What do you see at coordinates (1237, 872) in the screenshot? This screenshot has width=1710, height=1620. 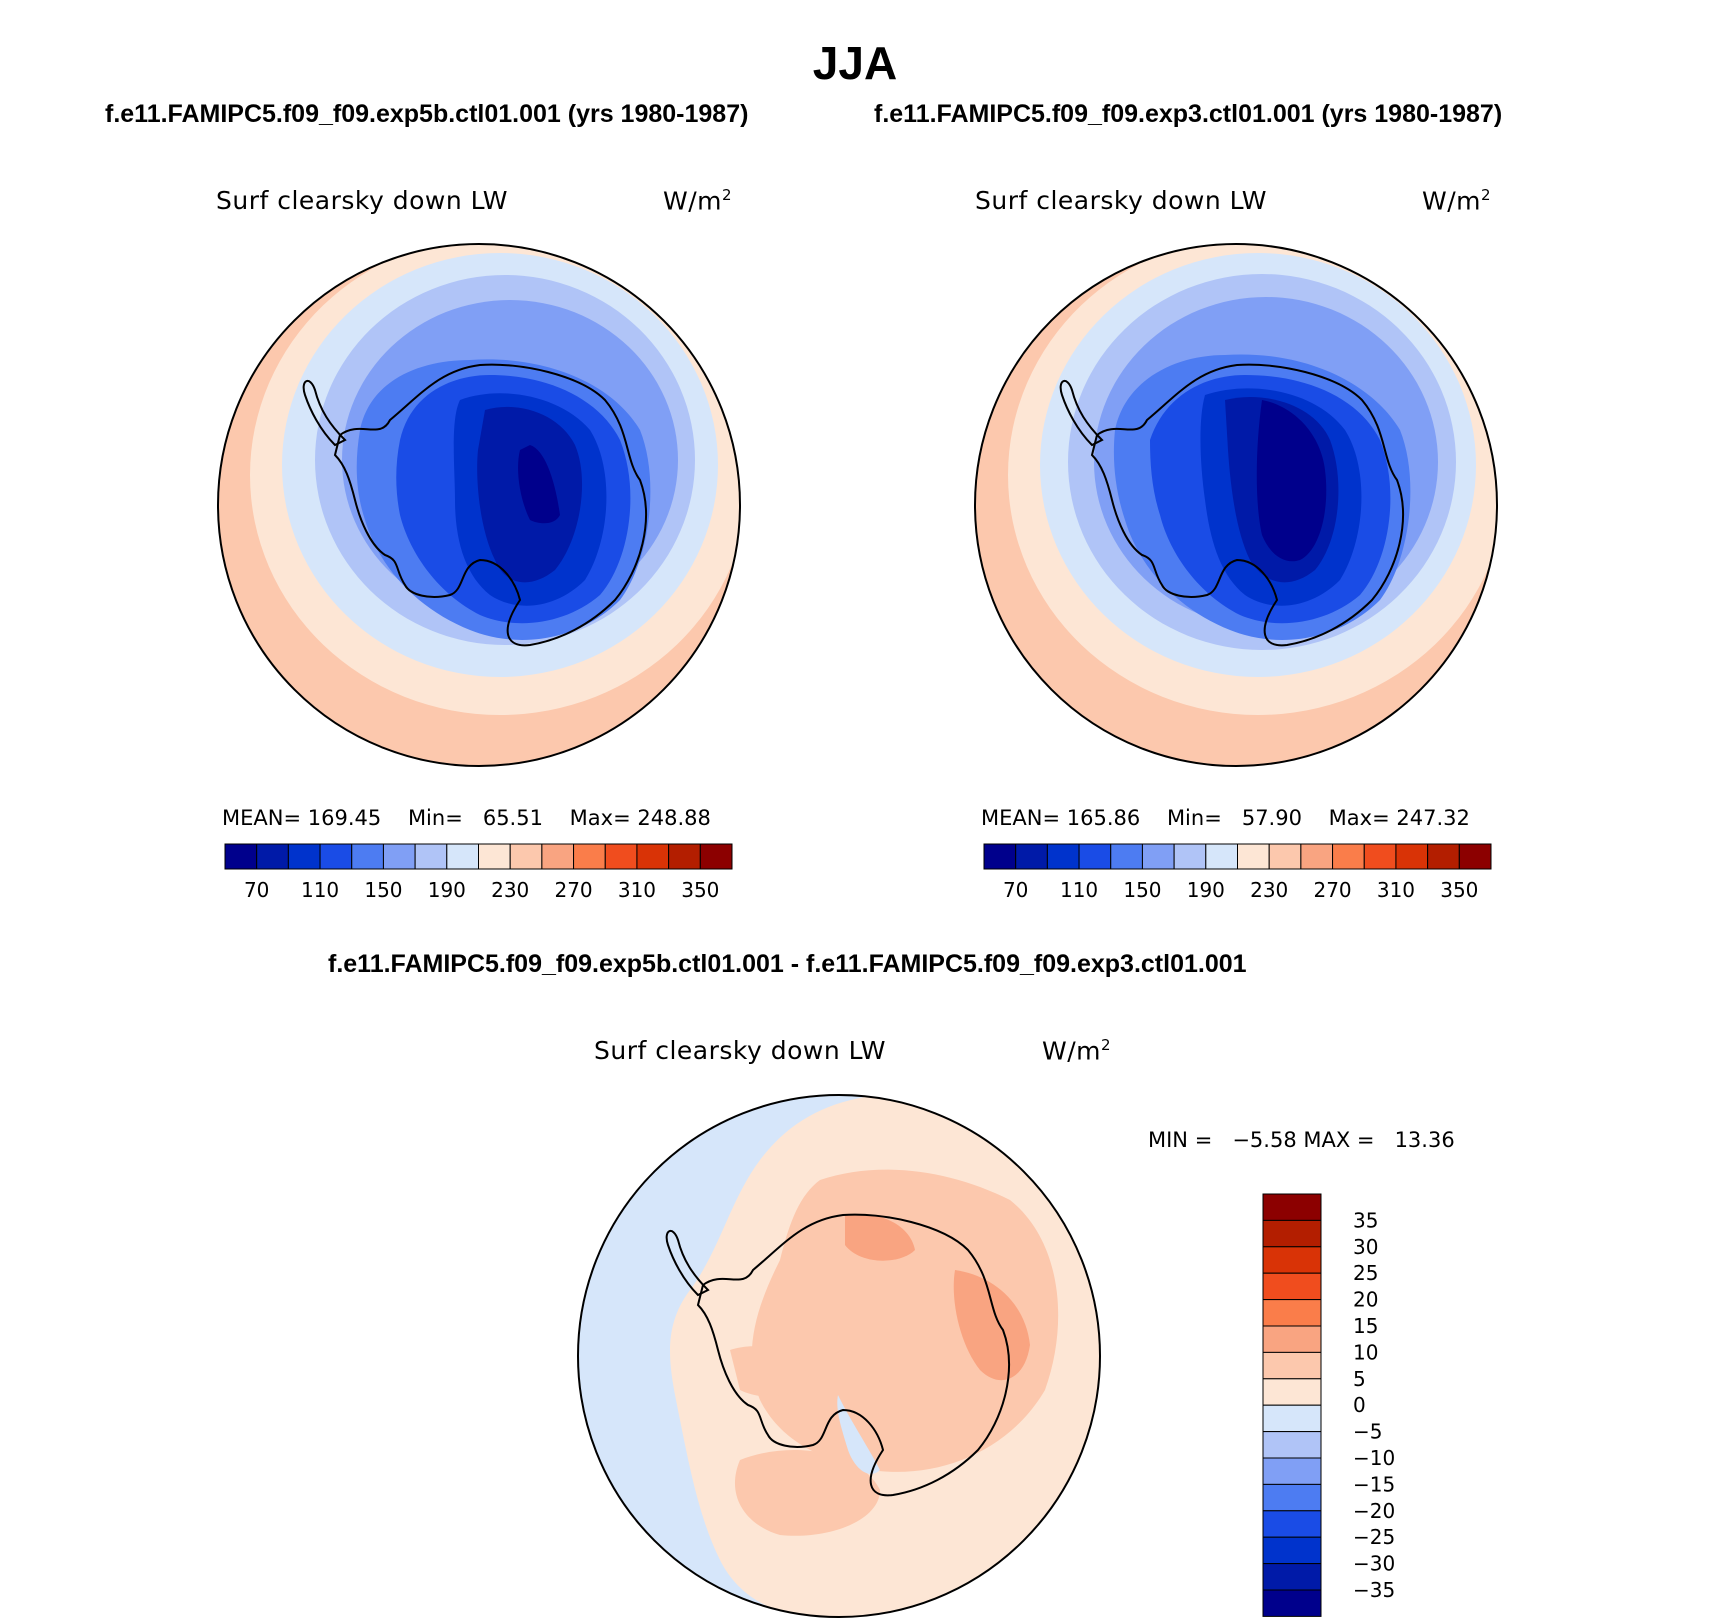 I see `colorbar-2: 70 110 150 190 230 270 310 350` at bounding box center [1237, 872].